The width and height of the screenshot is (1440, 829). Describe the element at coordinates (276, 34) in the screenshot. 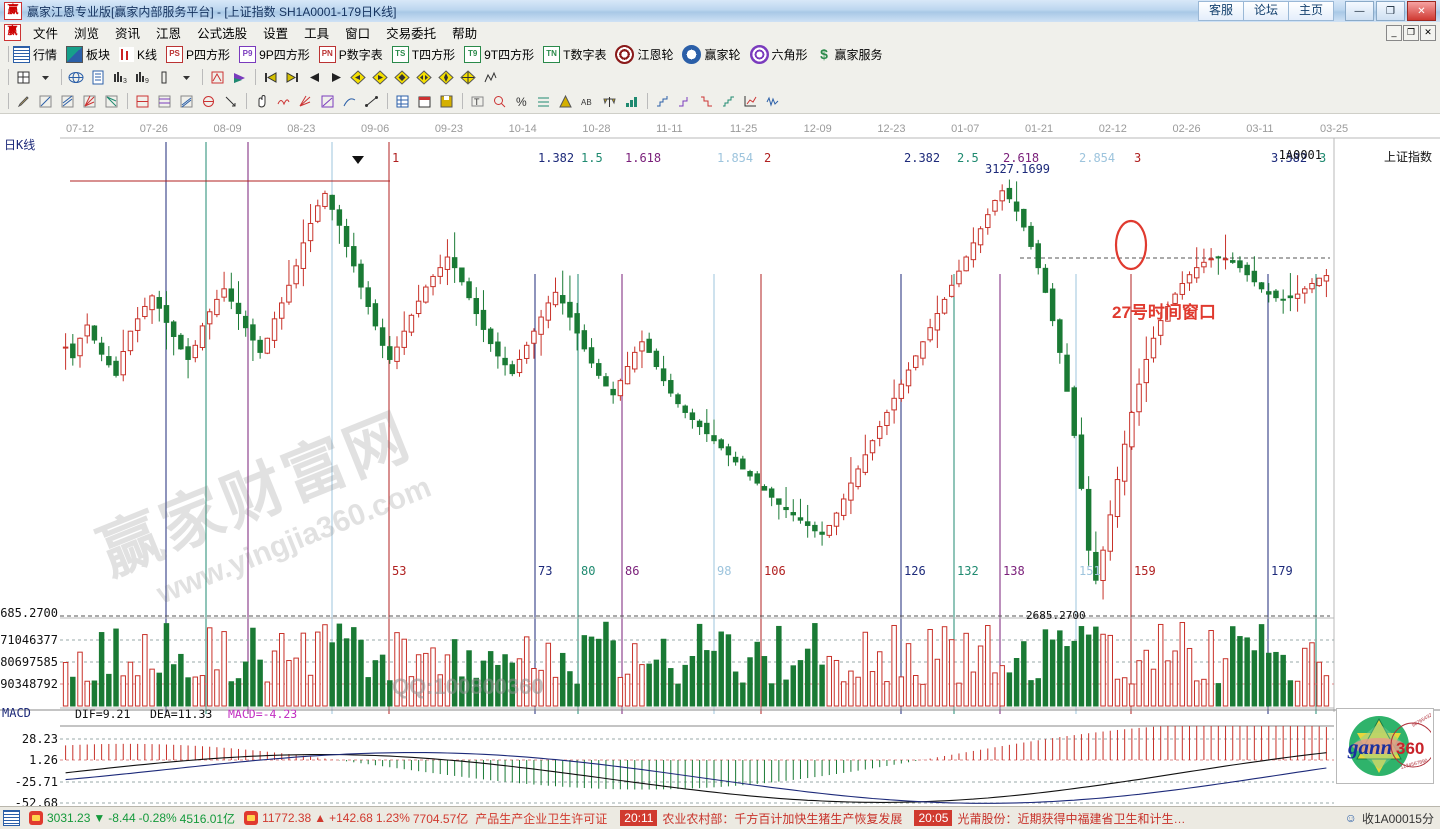

I see `menu-item-settings: 设置` at that location.